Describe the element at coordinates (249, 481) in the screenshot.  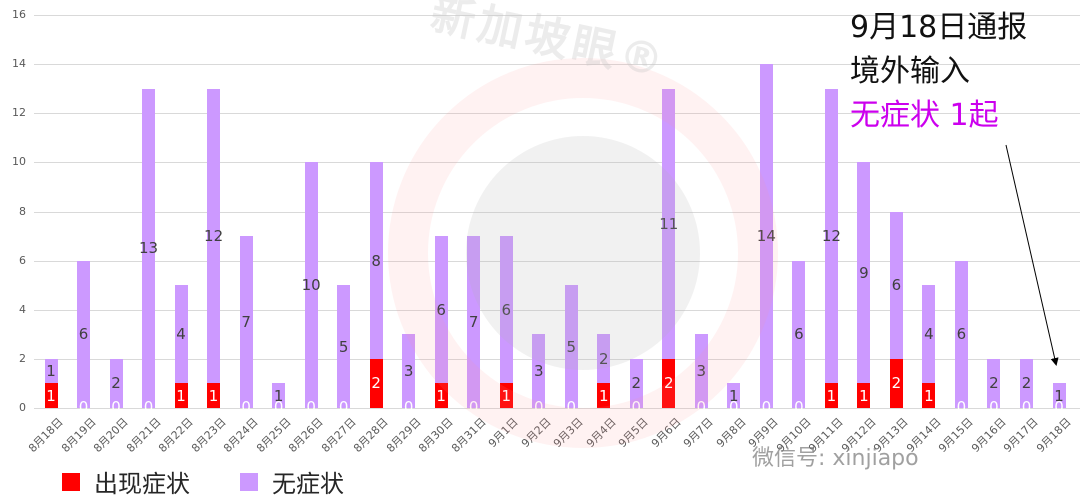
I see `legend-swatch-purple` at that location.